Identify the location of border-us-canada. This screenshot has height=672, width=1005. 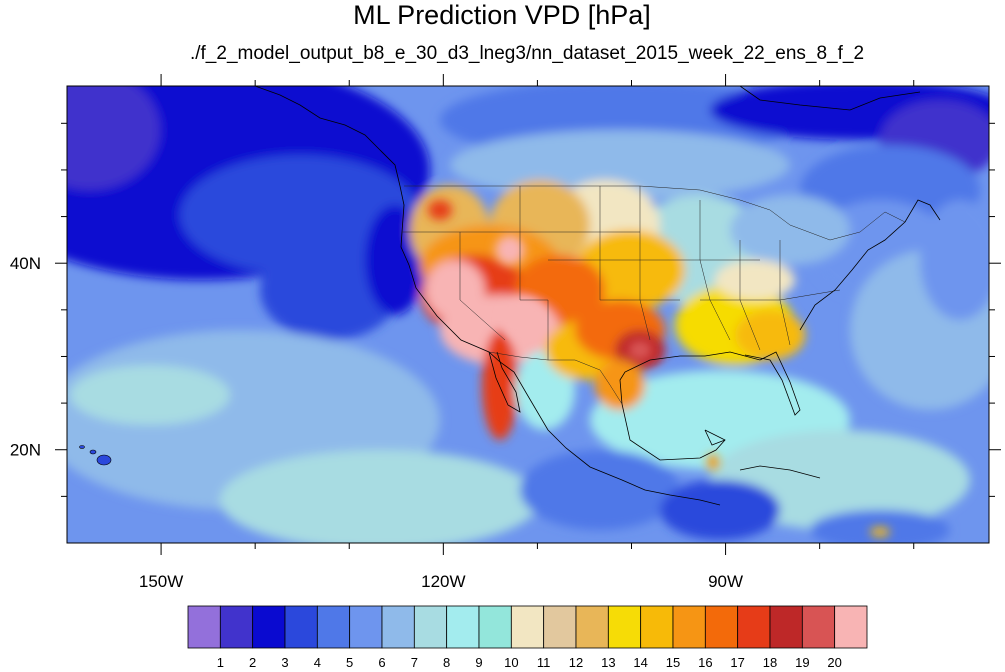
(655, 213).